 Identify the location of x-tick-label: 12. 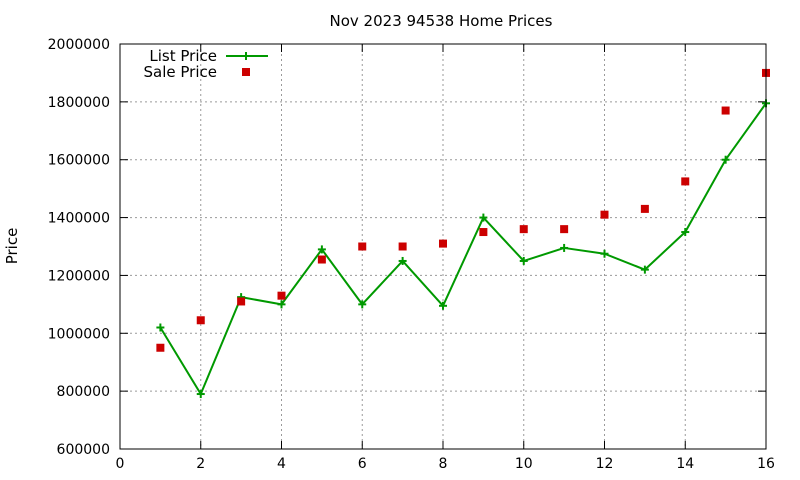
(605, 464).